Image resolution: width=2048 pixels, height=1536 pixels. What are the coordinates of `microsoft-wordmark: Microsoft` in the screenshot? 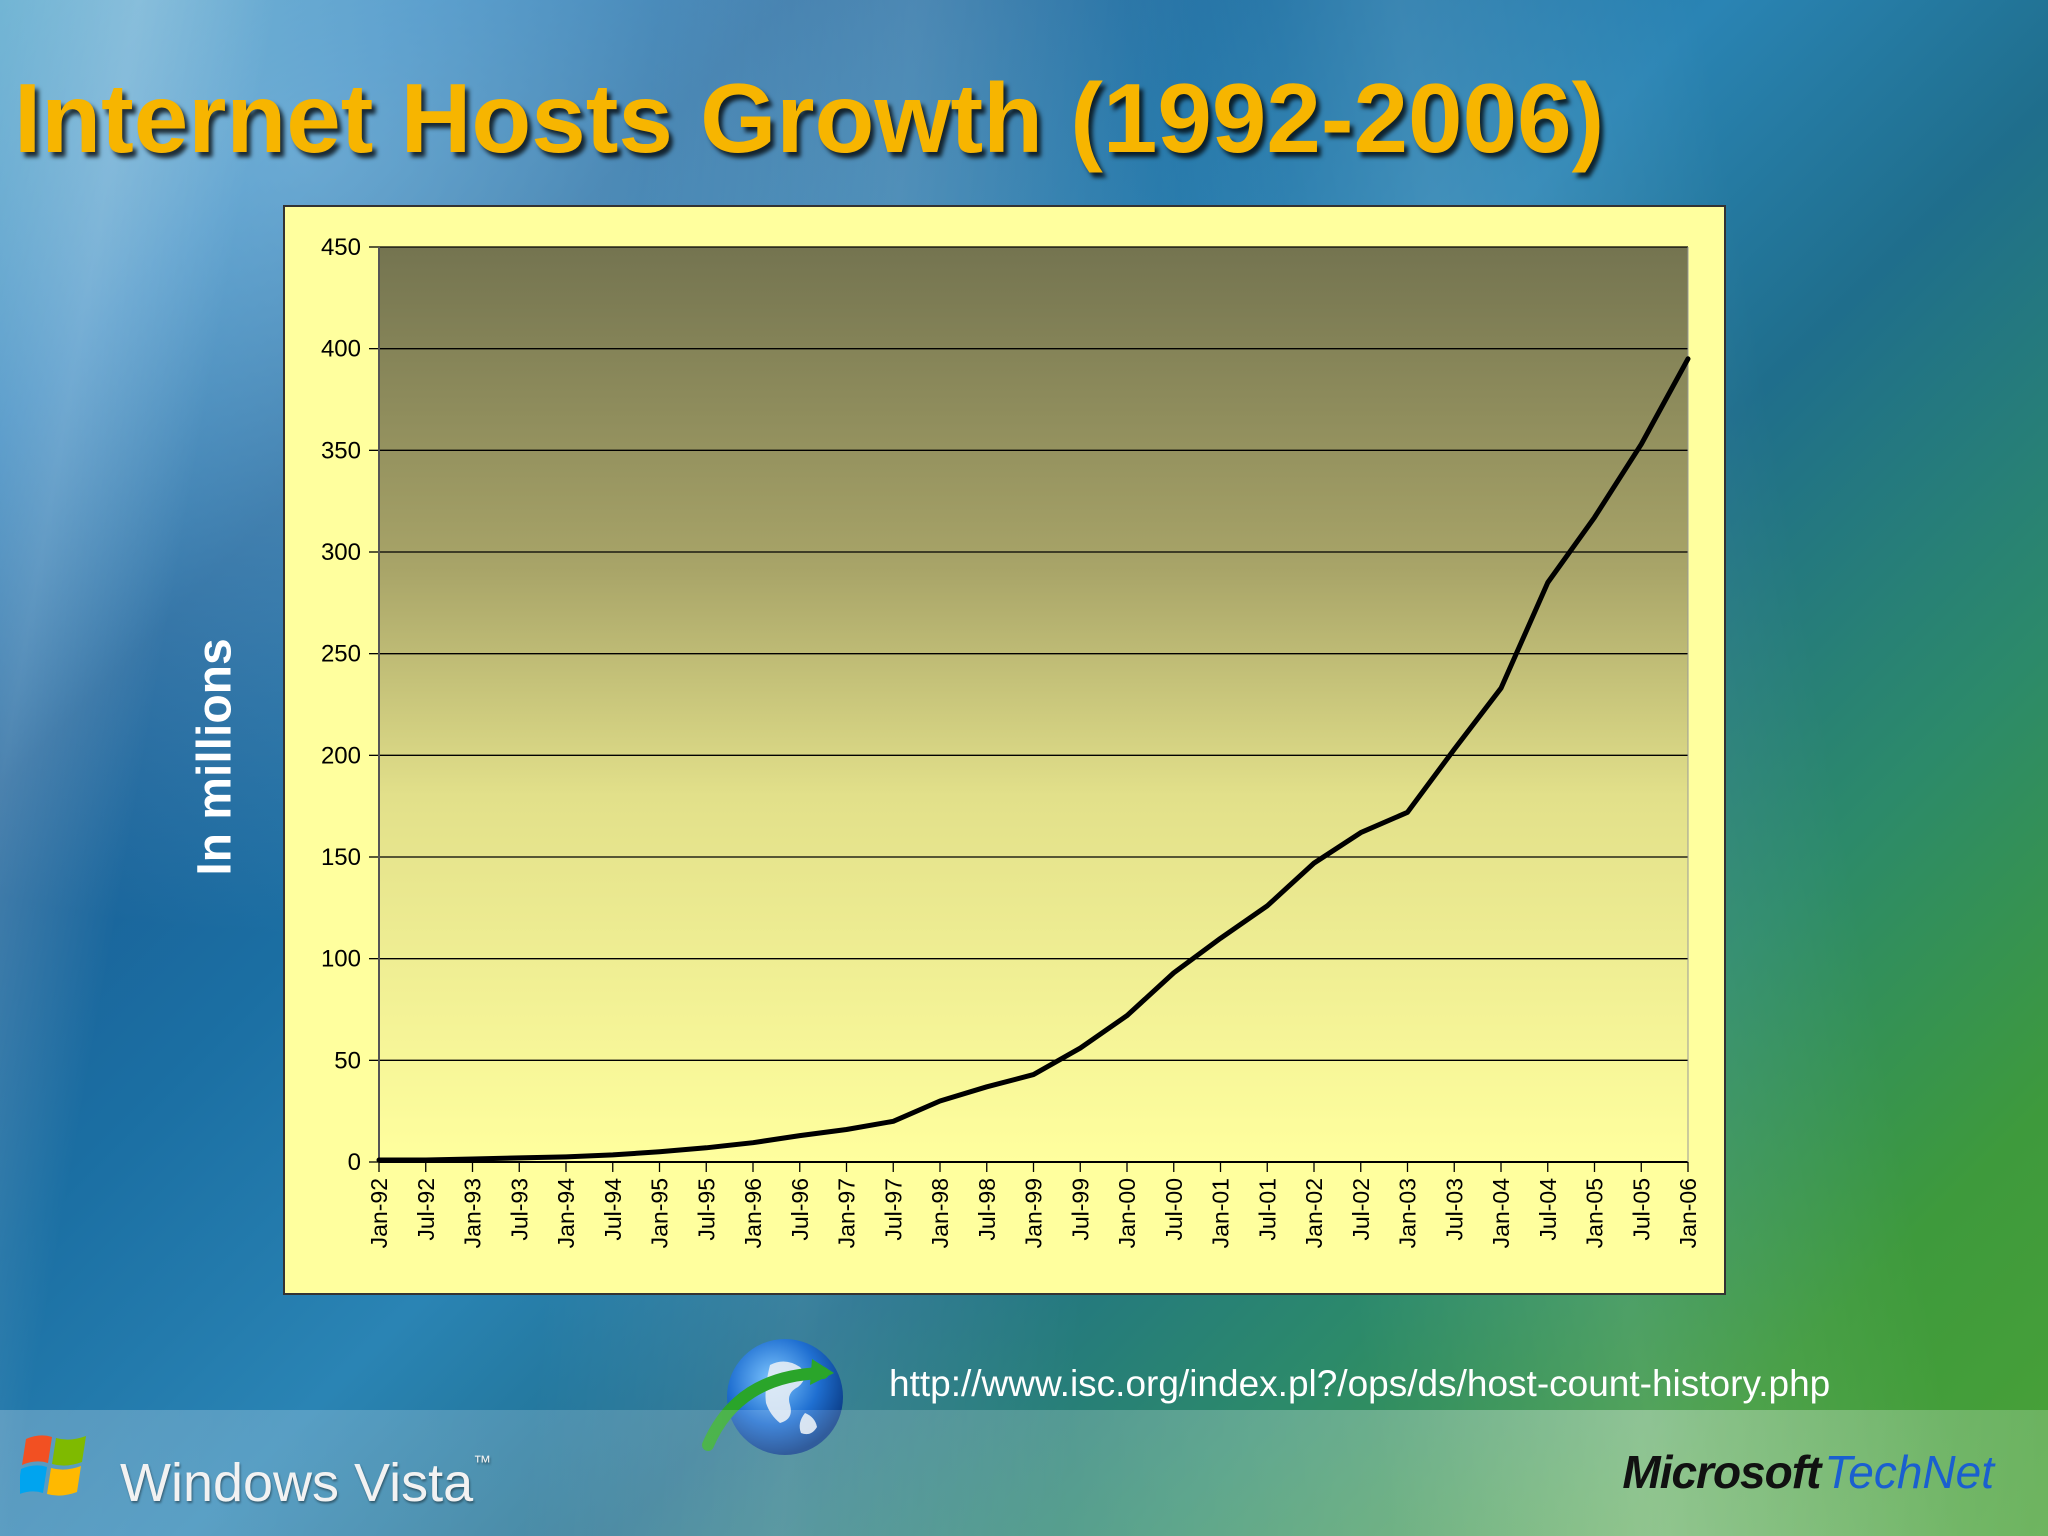 It's located at (1721, 1472).